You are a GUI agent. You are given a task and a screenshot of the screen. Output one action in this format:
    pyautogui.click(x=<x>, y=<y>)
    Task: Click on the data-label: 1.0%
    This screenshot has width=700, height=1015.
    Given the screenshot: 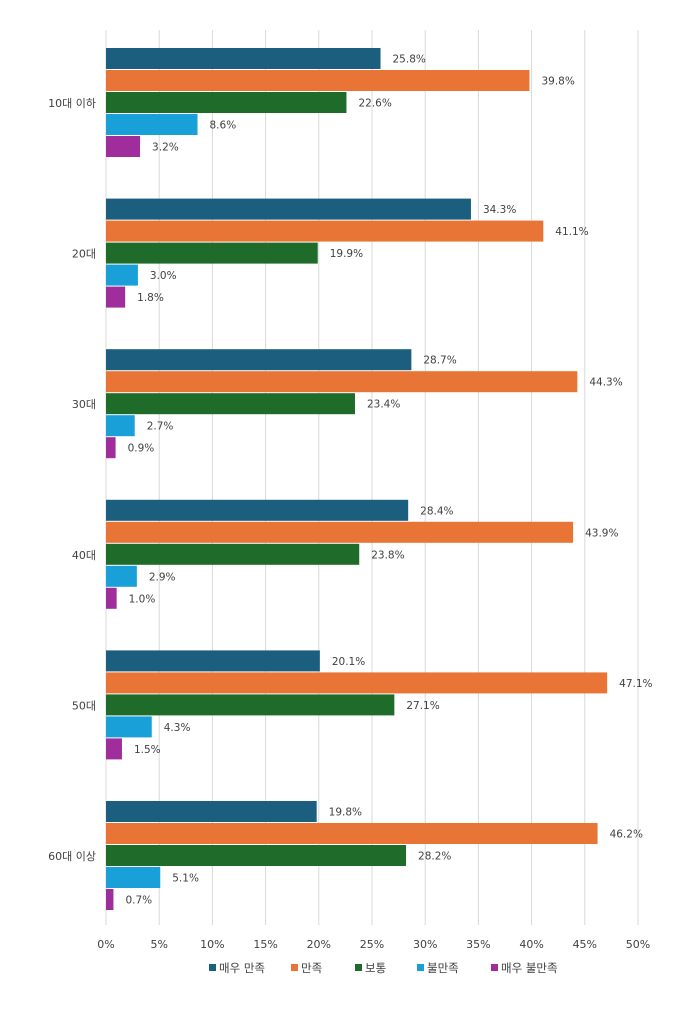 What is the action you would take?
    pyautogui.click(x=142, y=599)
    